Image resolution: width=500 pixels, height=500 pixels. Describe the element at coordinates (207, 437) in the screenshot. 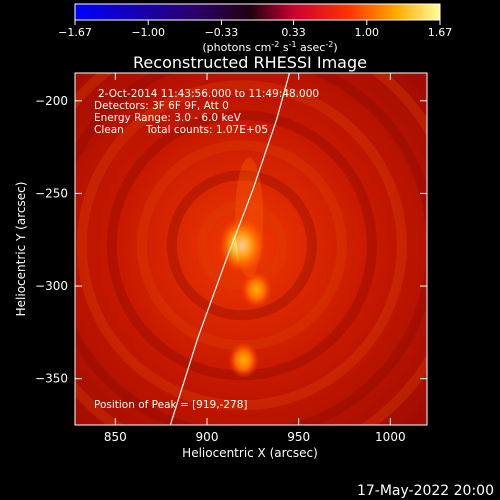

I see `x-tick-label: 900` at that location.